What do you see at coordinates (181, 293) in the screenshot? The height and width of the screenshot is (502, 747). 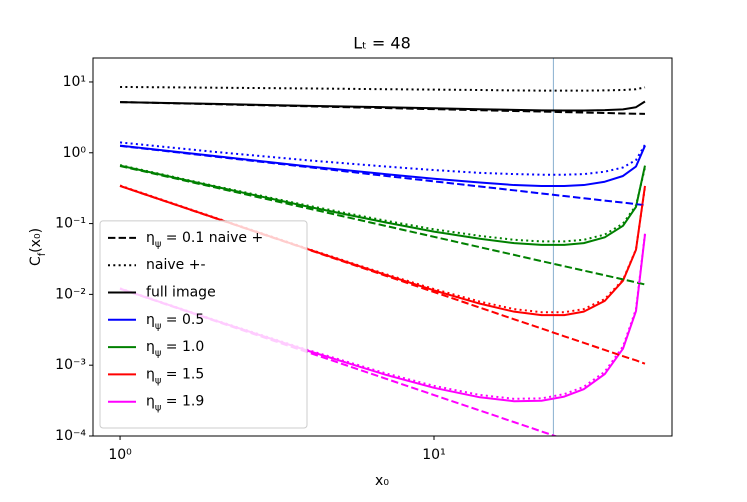 I see `legend-label: full image` at bounding box center [181, 293].